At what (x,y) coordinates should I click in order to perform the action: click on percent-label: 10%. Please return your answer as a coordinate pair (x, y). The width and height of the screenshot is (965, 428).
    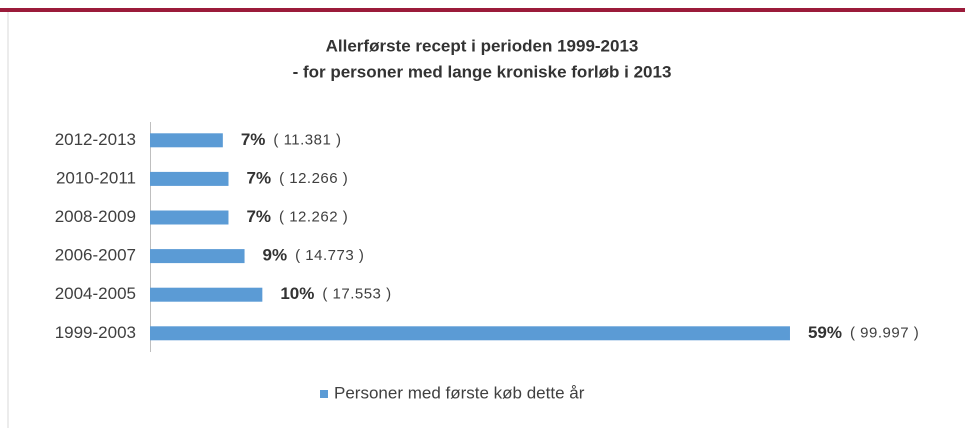
    Looking at the image, I should click on (297, 293).